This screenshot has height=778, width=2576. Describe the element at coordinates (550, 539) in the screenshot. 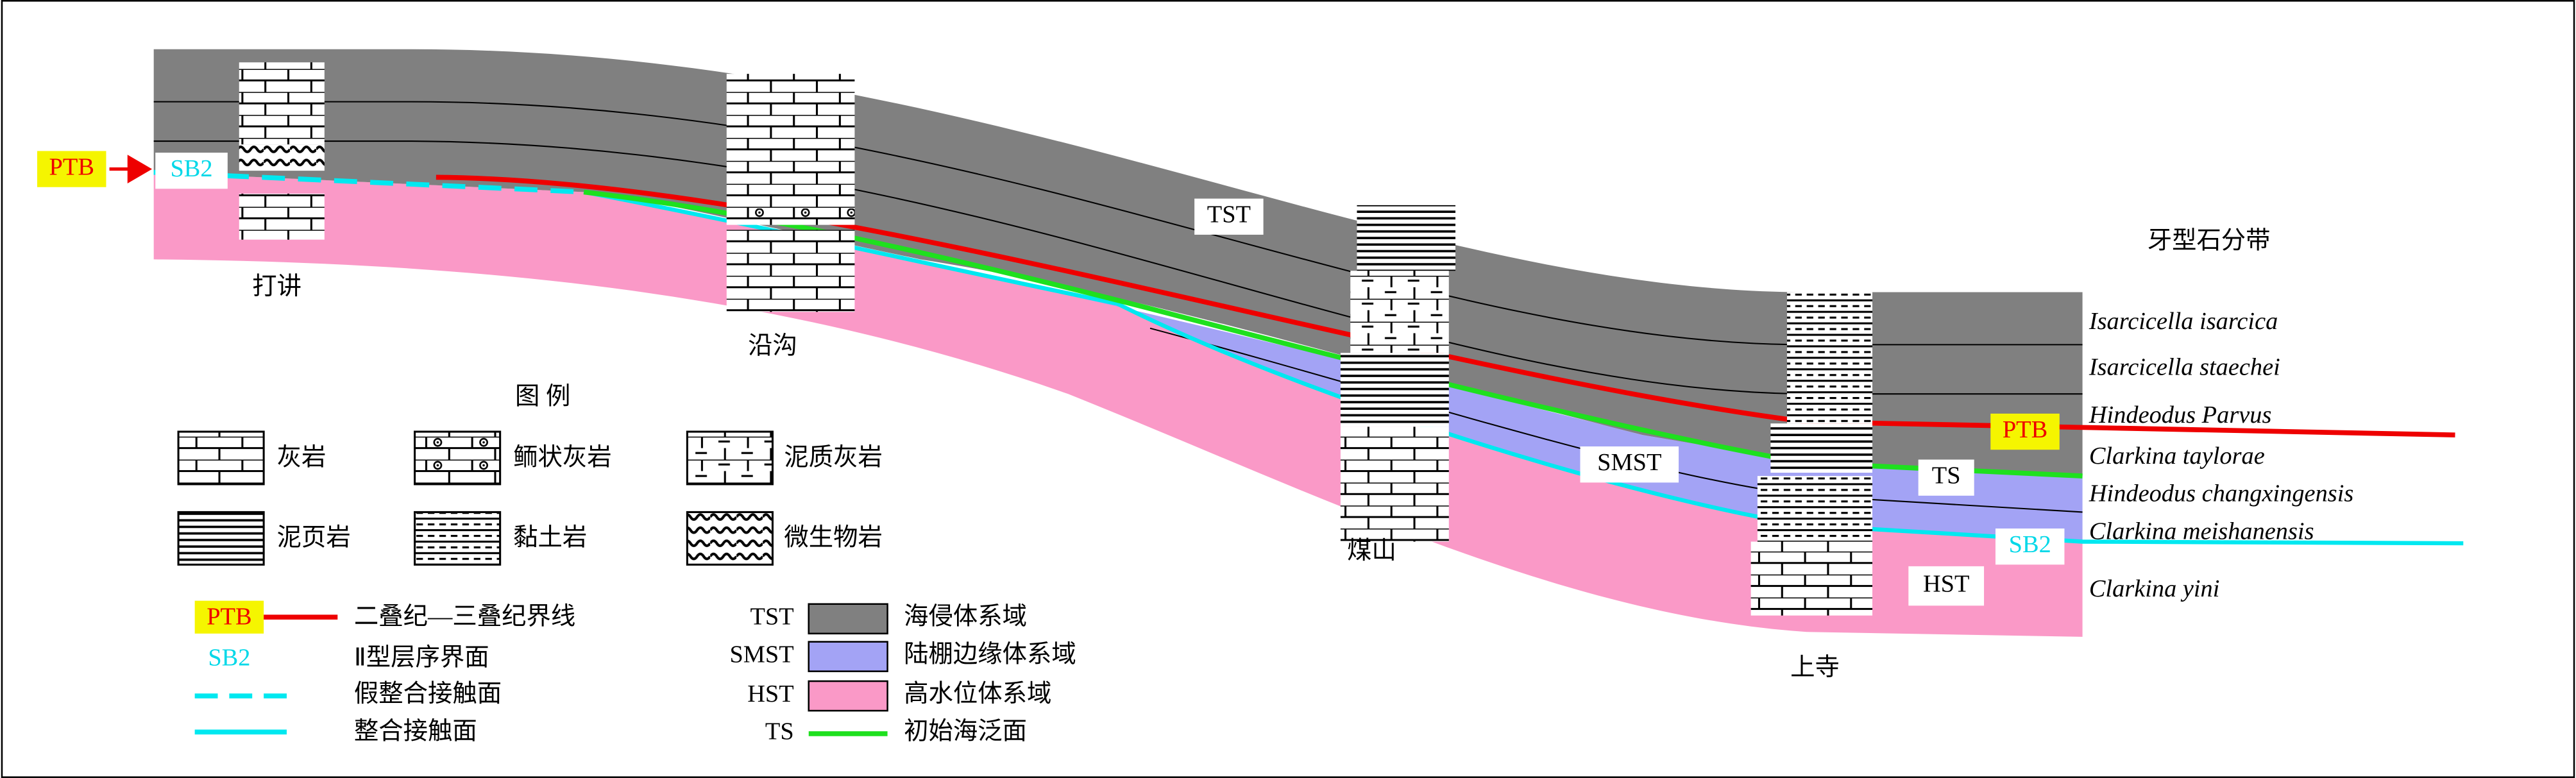

I see `legend-label: 黏土岩` at that location.